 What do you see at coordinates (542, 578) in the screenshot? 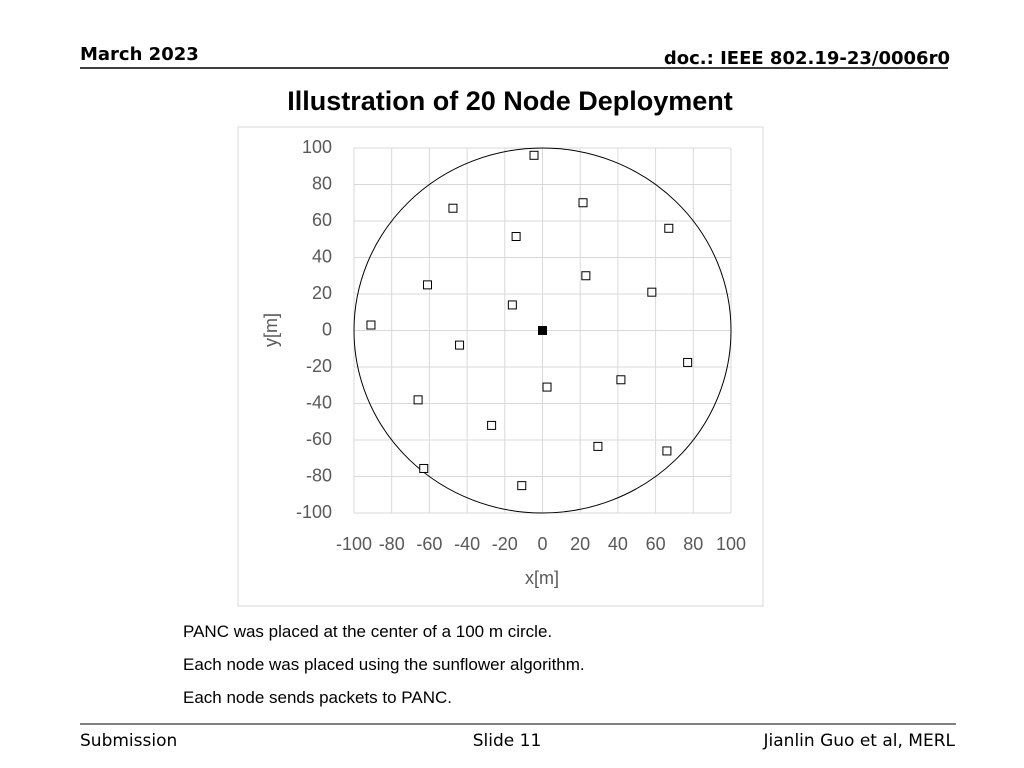
I see `x-axis-label: x[m]` at bounding box center [542, 578].